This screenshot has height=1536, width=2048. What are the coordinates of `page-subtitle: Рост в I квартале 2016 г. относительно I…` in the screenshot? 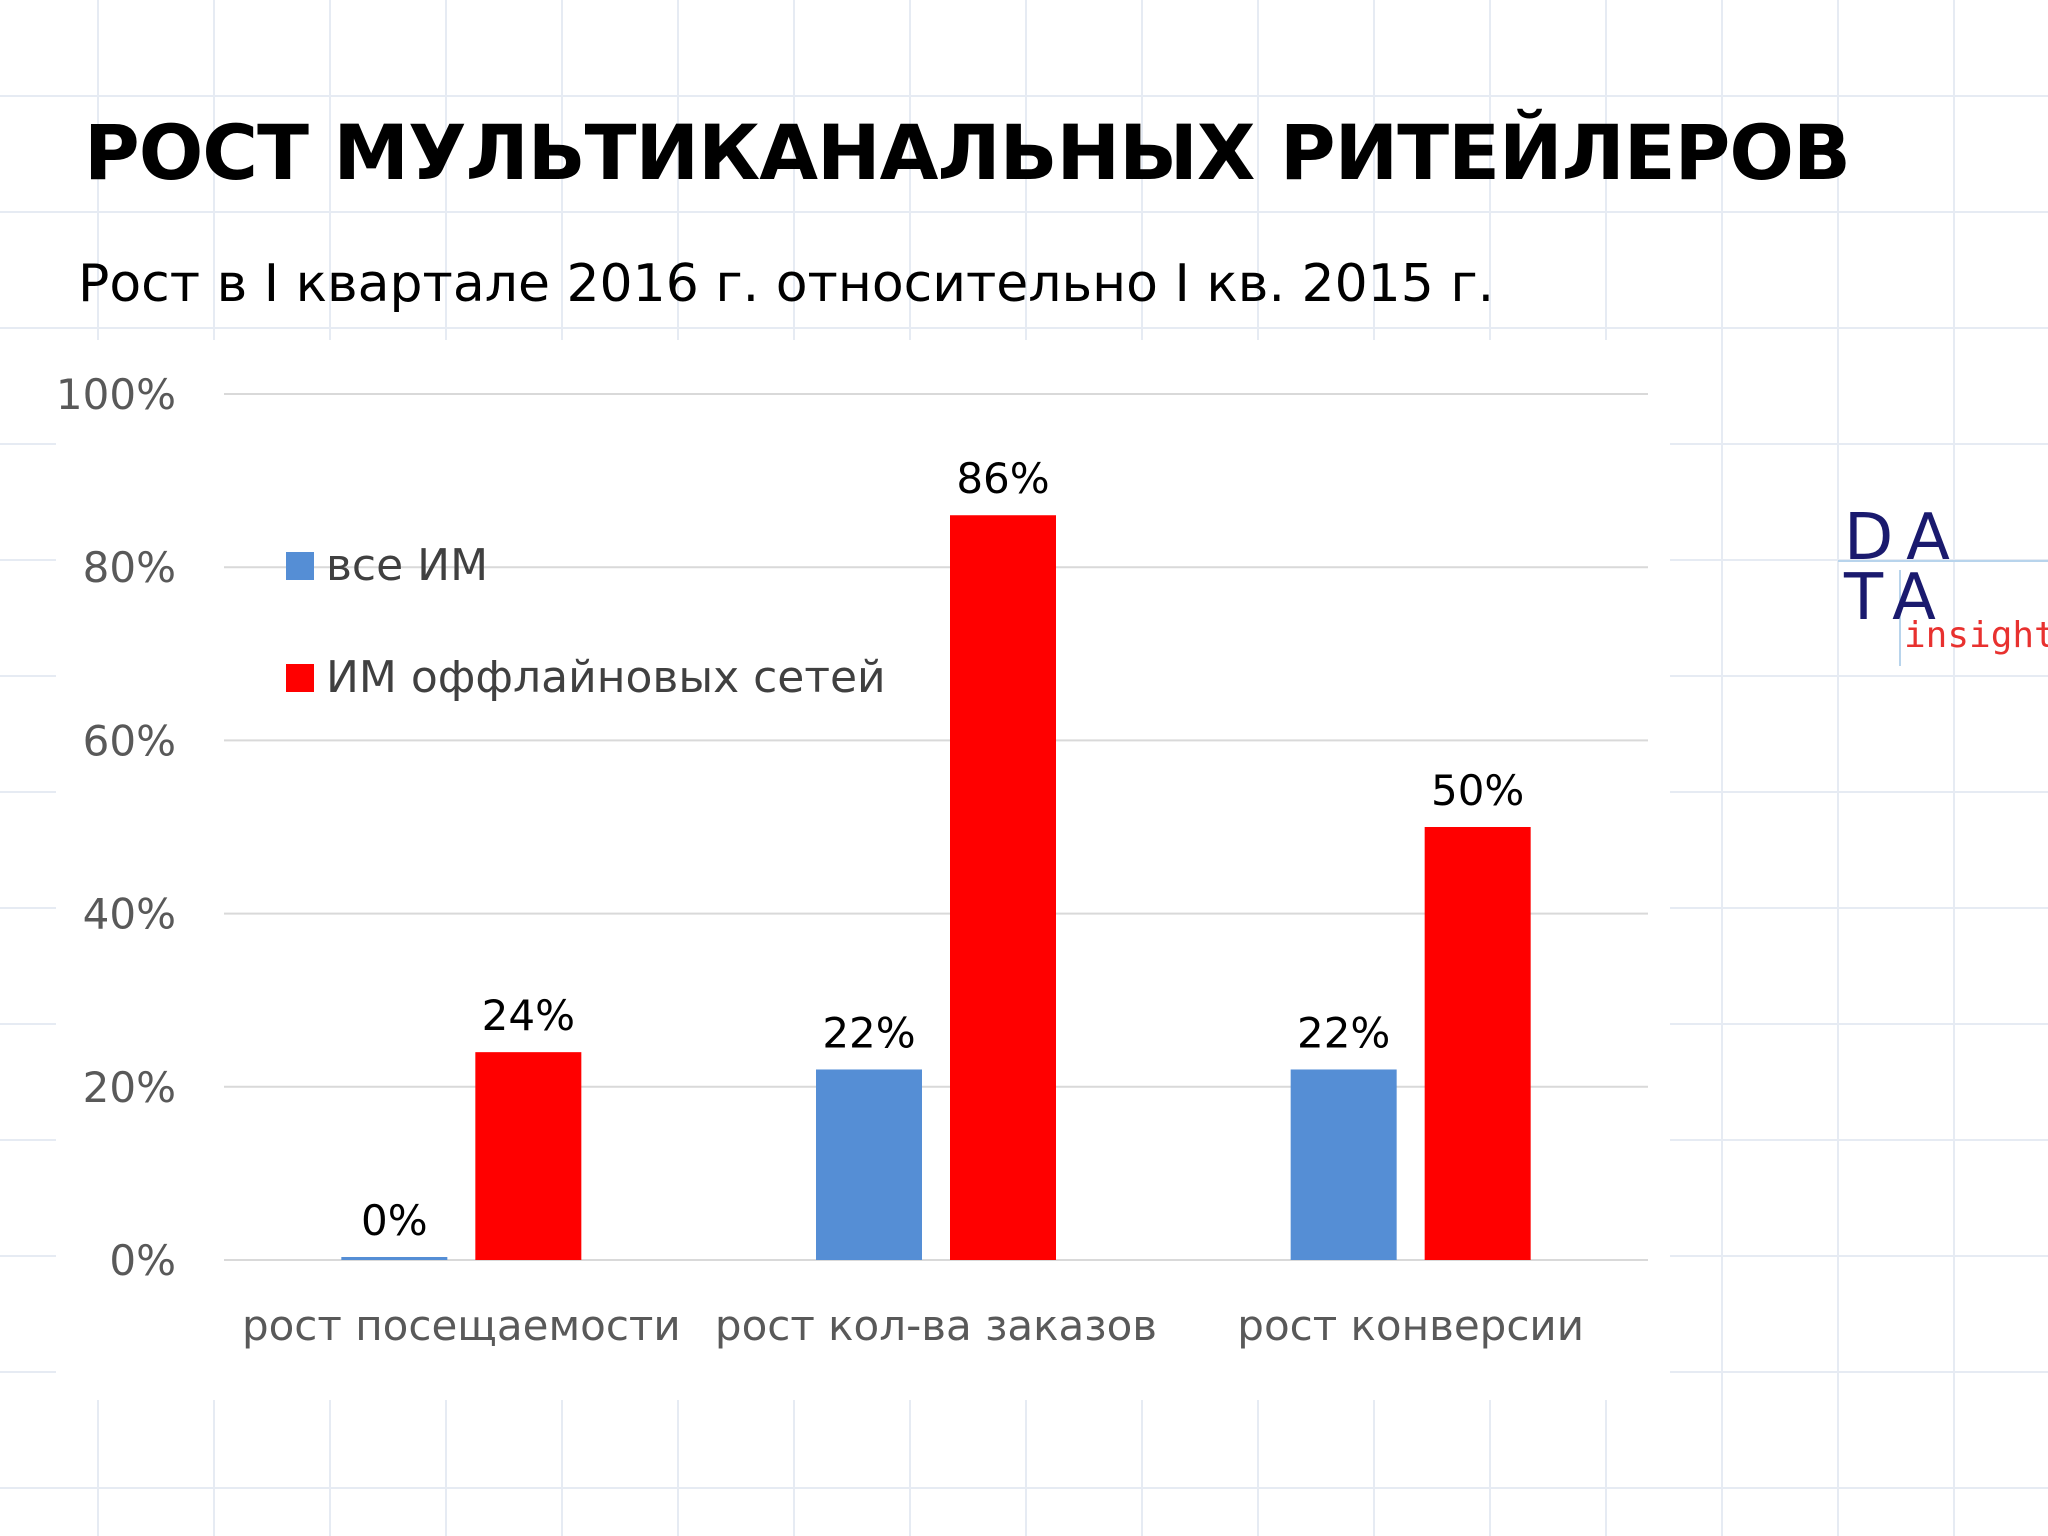 It's located at (786, 284).